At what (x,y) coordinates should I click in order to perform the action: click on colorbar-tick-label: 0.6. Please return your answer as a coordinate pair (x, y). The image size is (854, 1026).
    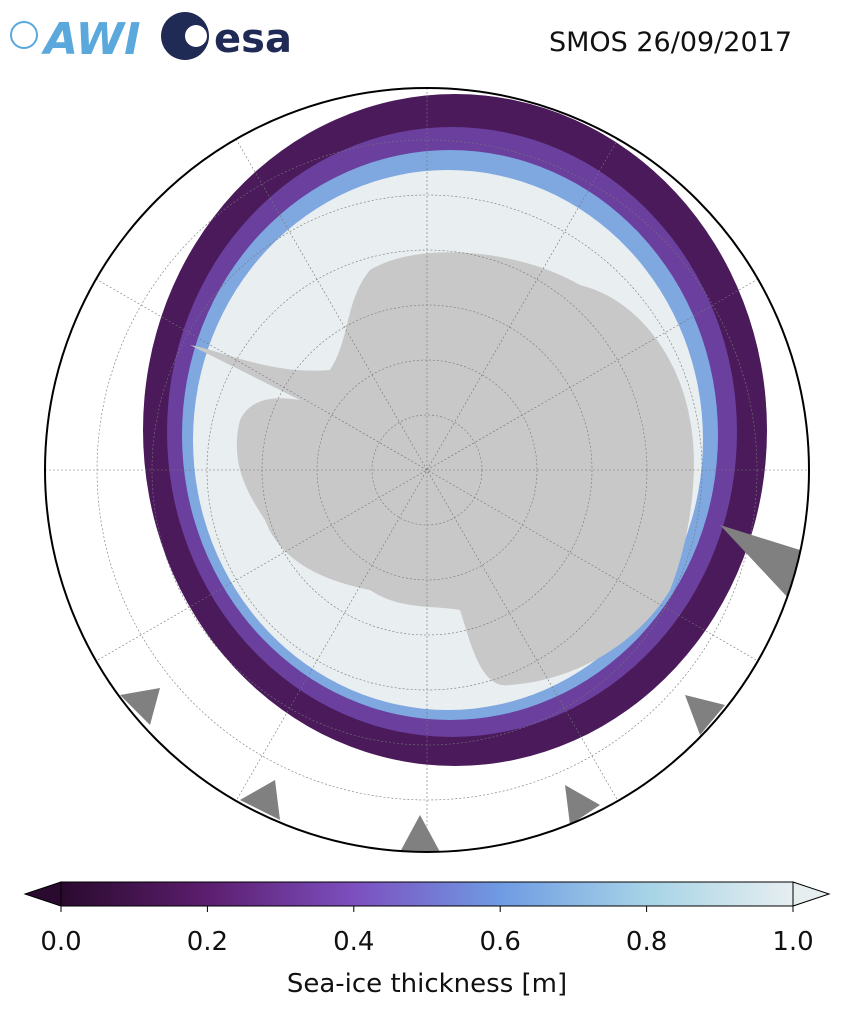
    Looking at the image, I should click on (500, 942).